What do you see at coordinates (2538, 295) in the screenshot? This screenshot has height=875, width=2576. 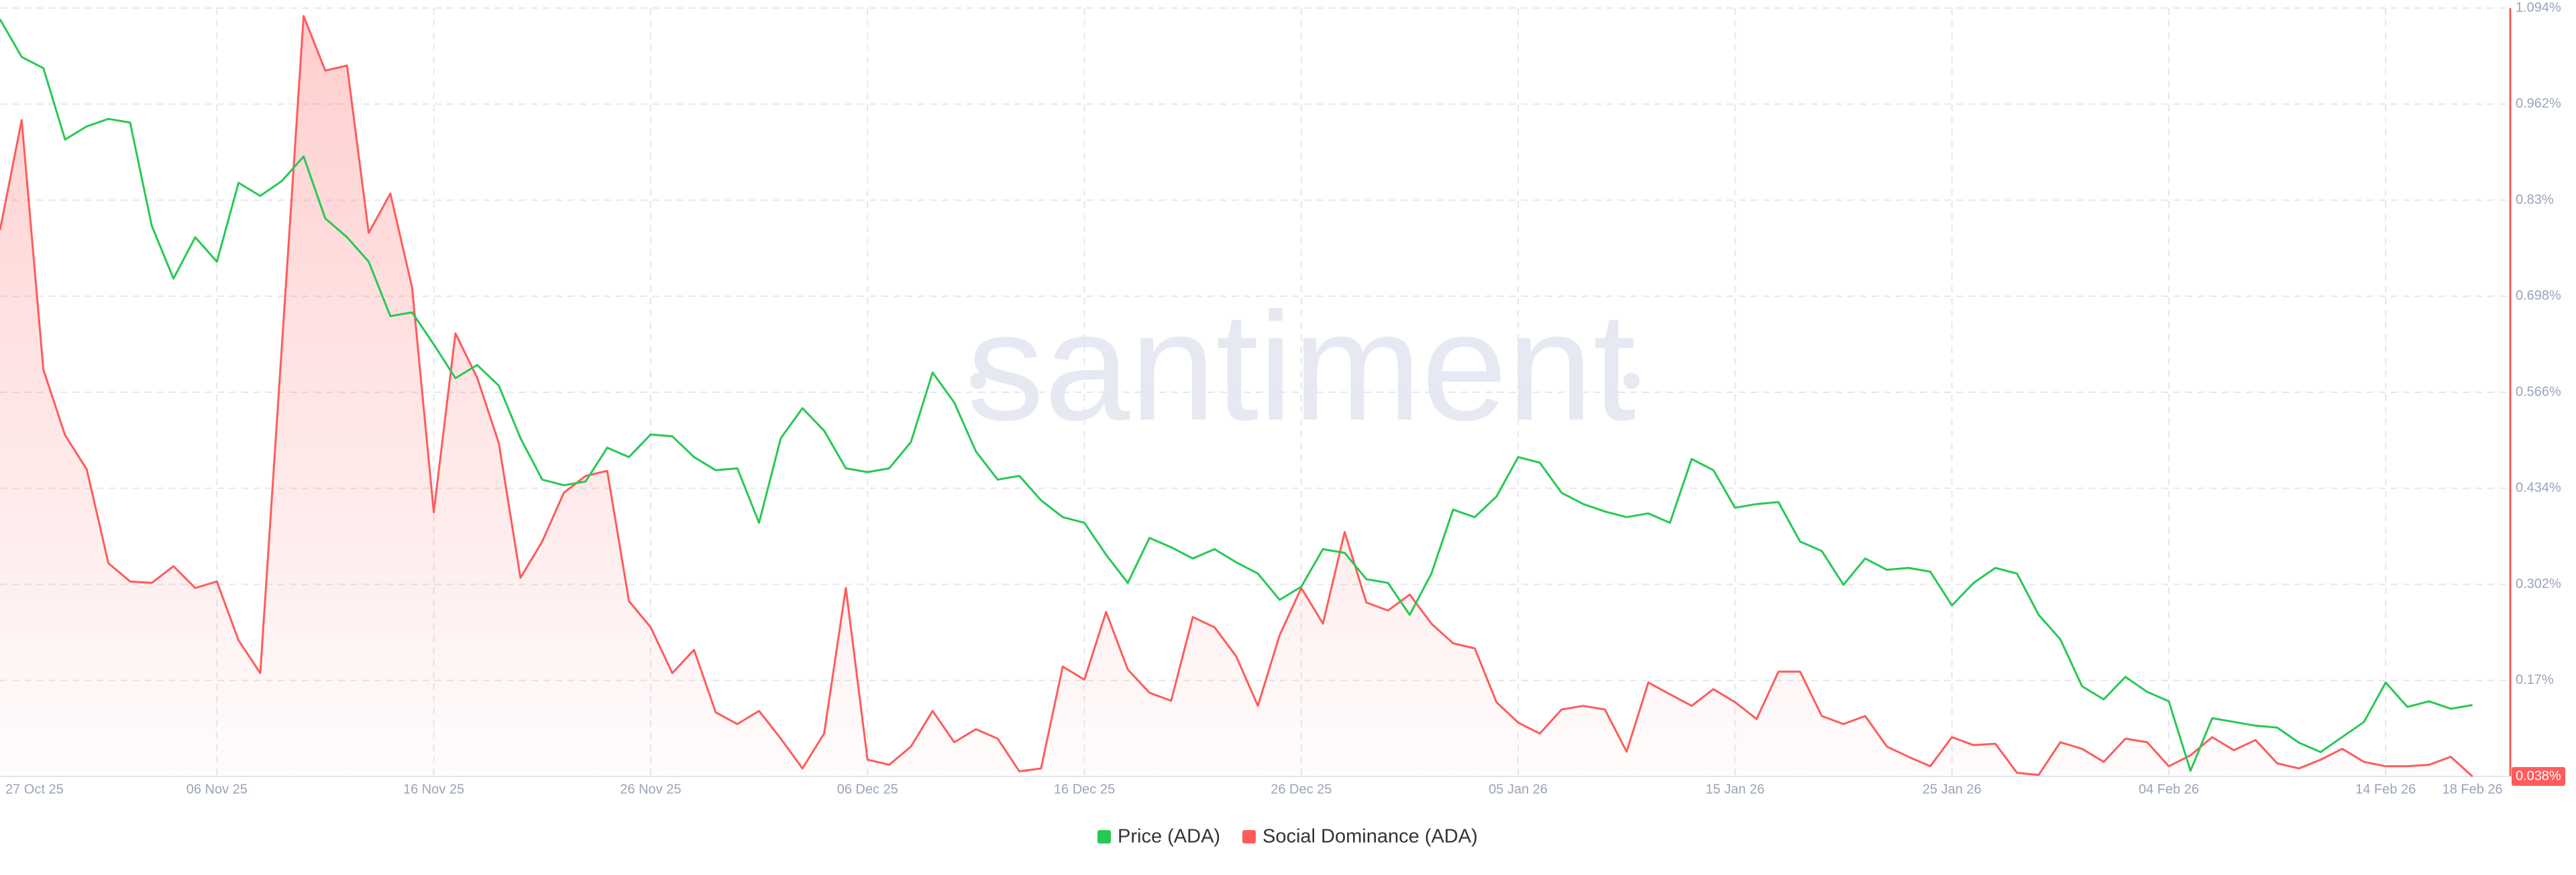 I see `y2-tick-label: 0.698%` at bounding box center [2538, 295].